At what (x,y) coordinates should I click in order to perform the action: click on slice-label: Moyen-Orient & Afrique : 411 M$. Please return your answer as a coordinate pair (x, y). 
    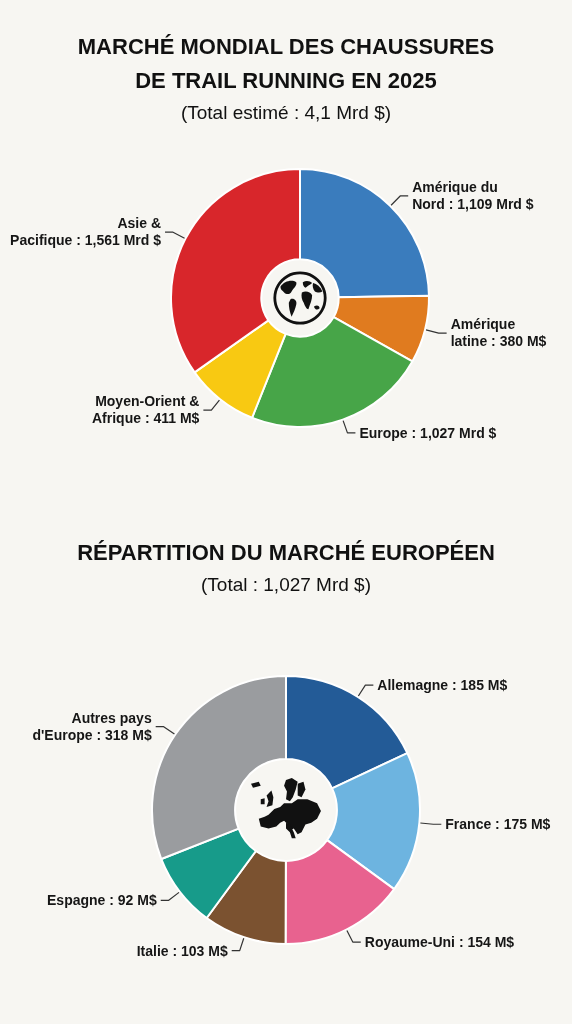
    Looking at the image, I should click on (145, 410).